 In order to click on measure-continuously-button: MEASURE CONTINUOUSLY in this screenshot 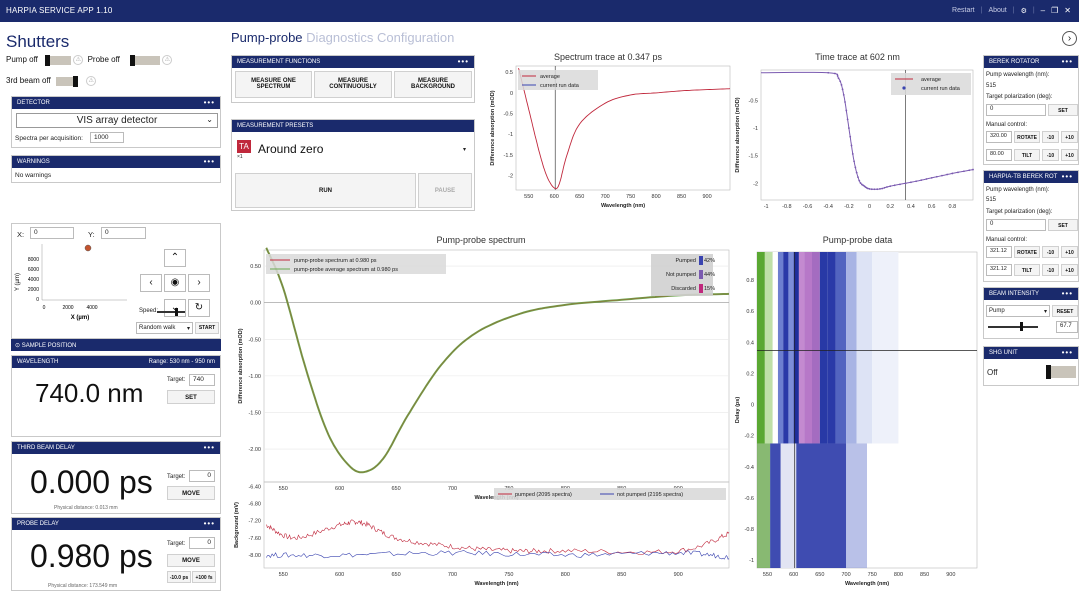, I will do `click(353, 84)`.